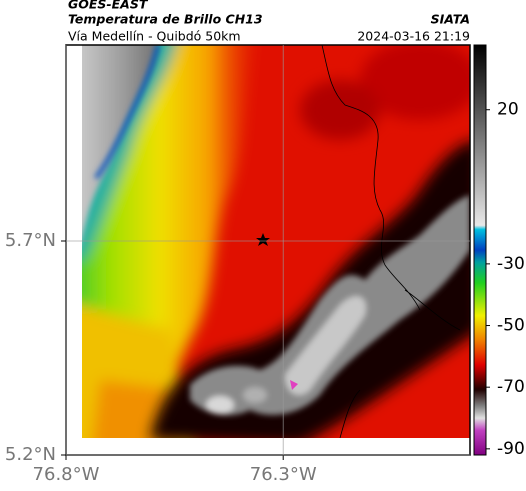  What do you see at coordinates (108, 6) in the screenshot?
I see `source: GOES-EAST` at bounding box center [108, 6].